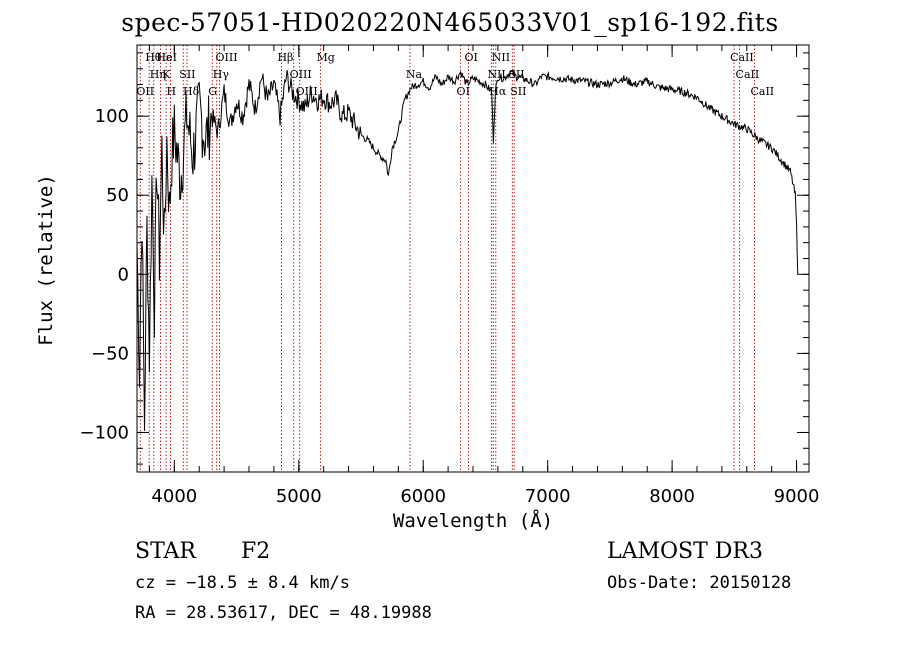 This screenshot has height=649, width=900. Describe the element at coordinates (174, 496) in the screenshot. I see `x-tick-label: 4000` at that location.